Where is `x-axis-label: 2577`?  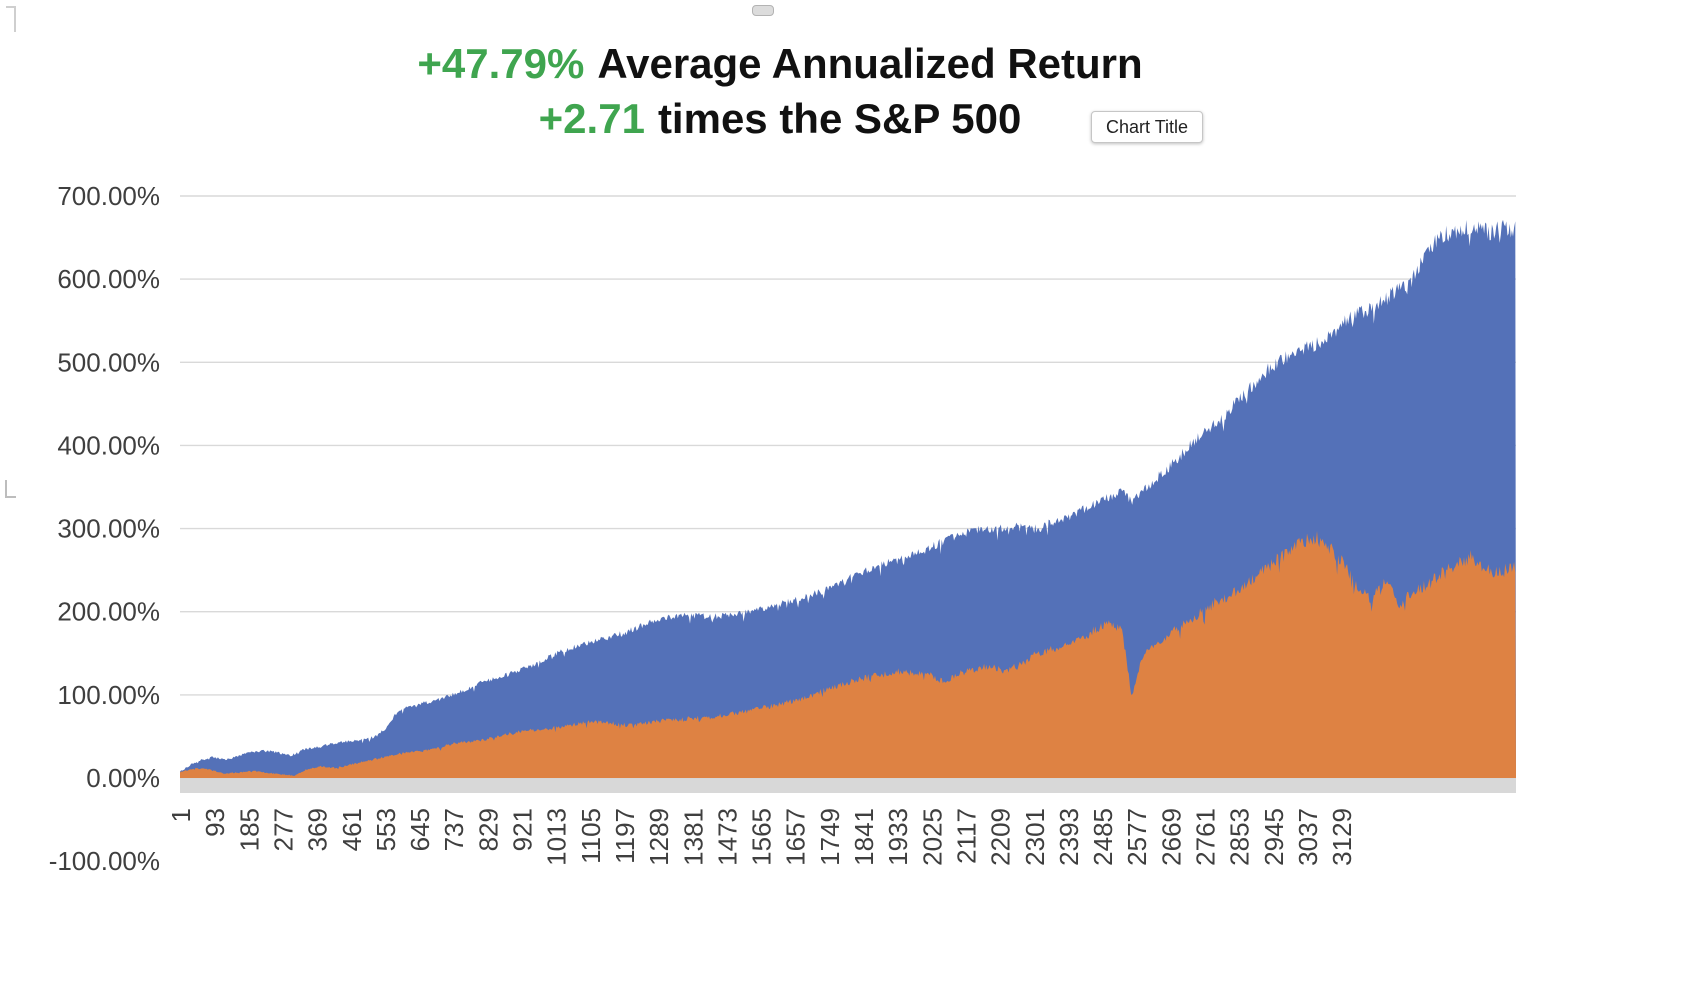
x-axis-label: 2577 is located at coordinates (1137, 837).